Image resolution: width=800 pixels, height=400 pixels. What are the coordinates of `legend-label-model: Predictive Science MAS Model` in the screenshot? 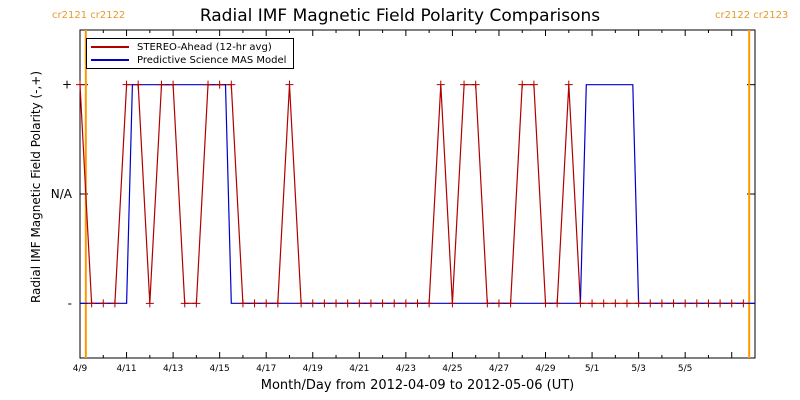 It's located at (212, 60).